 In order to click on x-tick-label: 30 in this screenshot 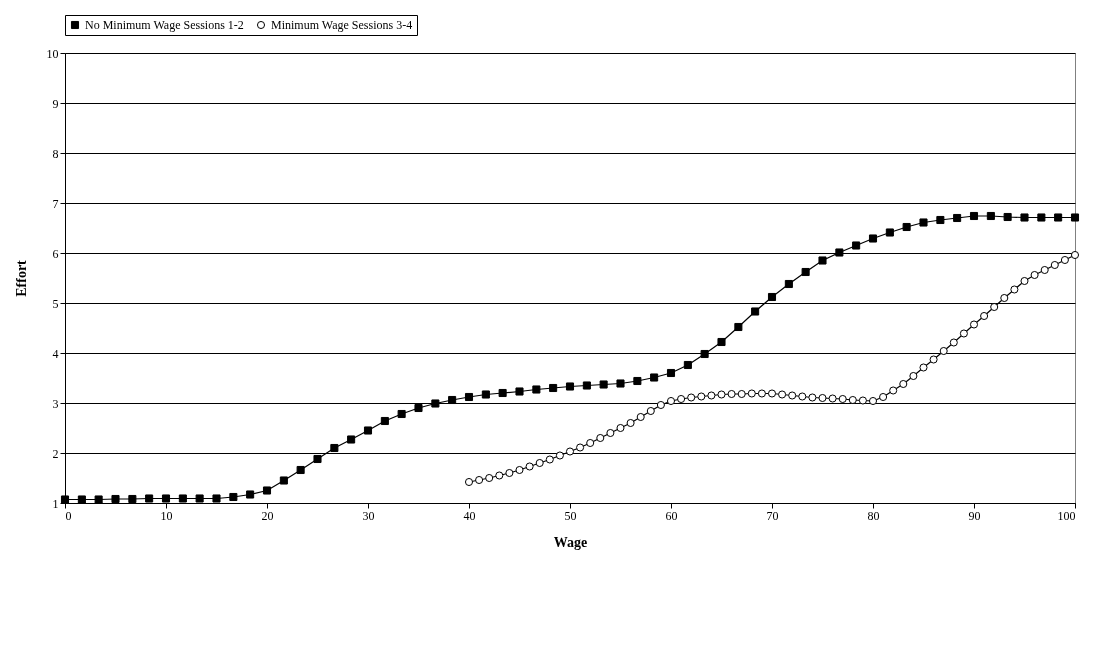, I will do `click(368, 515)`.